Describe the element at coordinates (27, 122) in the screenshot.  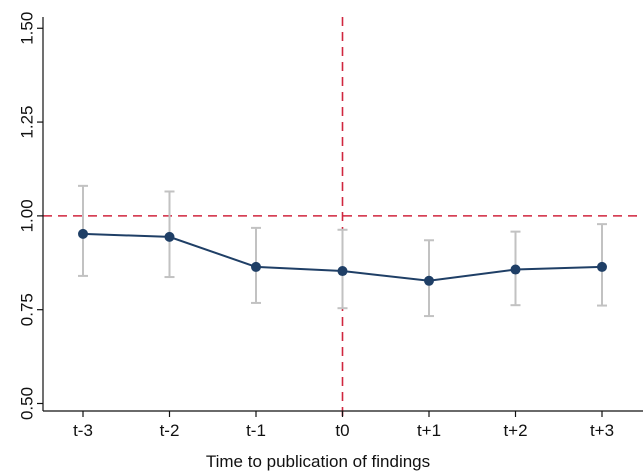
I see `y-tick-label: 1.25` at that location.